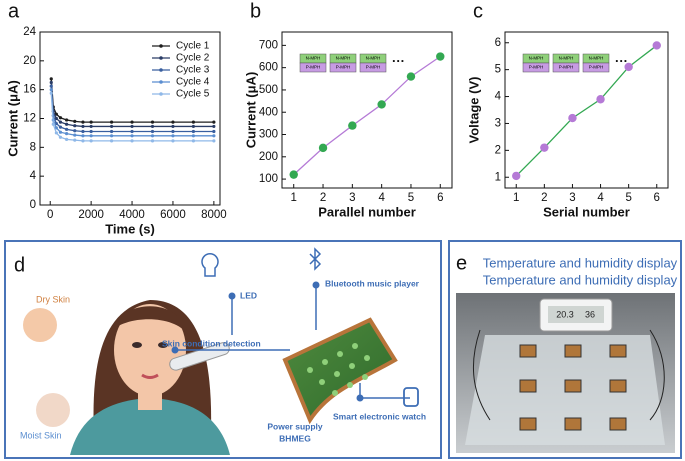  I want to click on label: LED, so click(248, 295).